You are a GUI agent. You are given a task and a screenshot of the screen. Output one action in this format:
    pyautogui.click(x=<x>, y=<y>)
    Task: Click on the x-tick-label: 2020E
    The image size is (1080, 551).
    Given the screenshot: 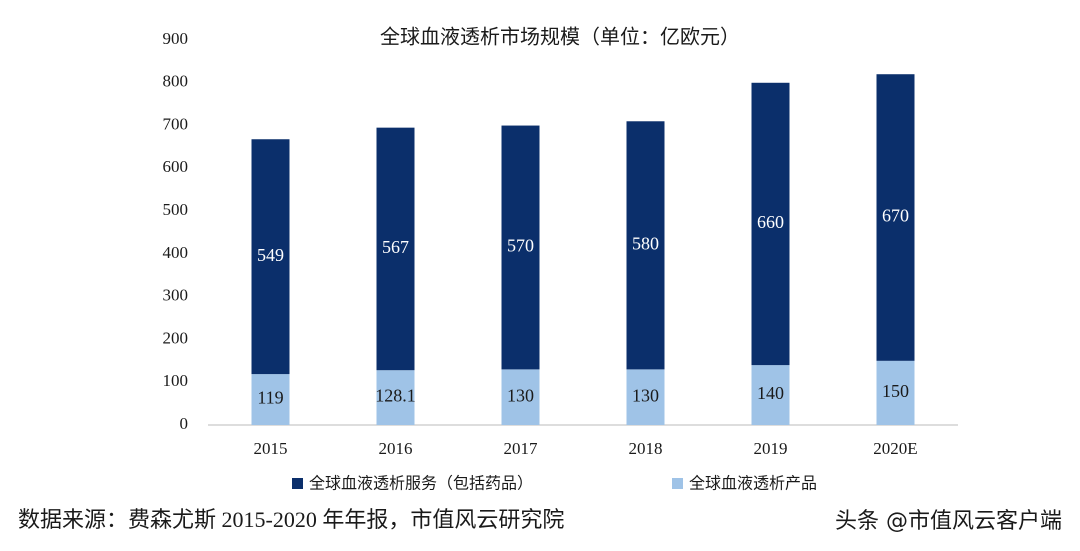 What is the action you would take?
    pyautogui.click(x=895, y=448)
    